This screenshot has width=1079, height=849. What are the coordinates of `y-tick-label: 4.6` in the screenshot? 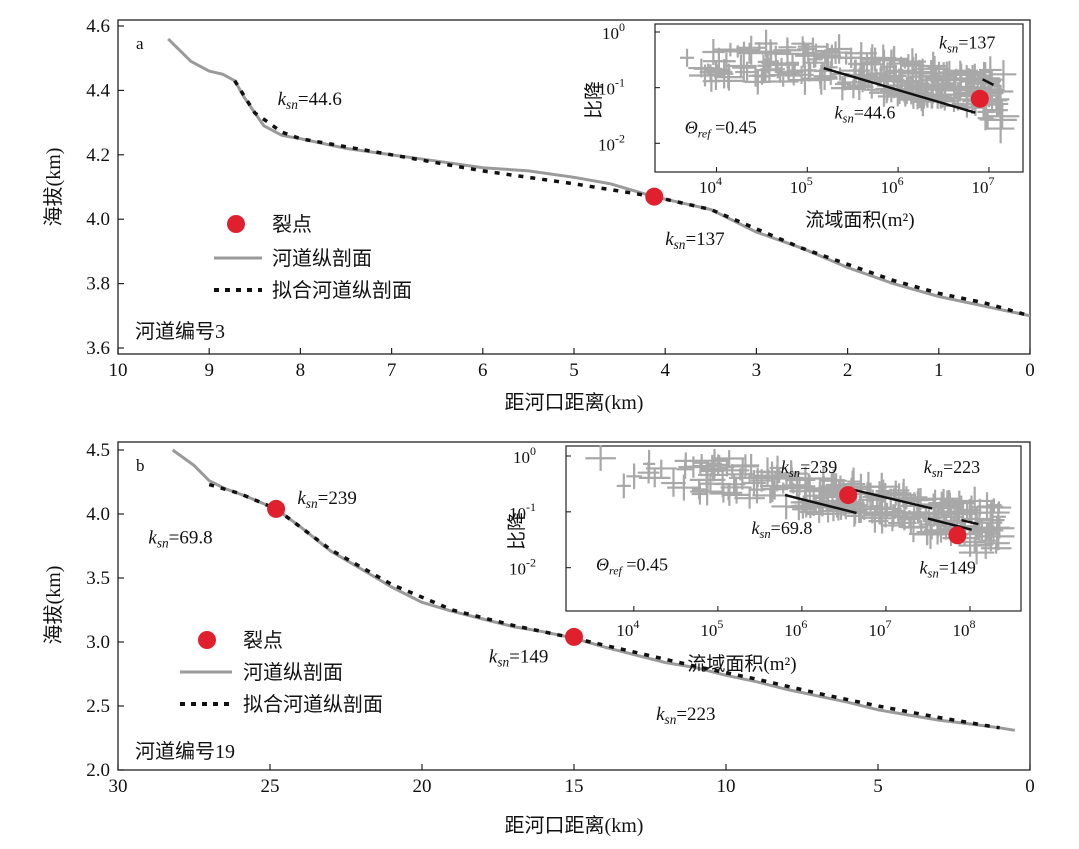 It's located at (98, 26).